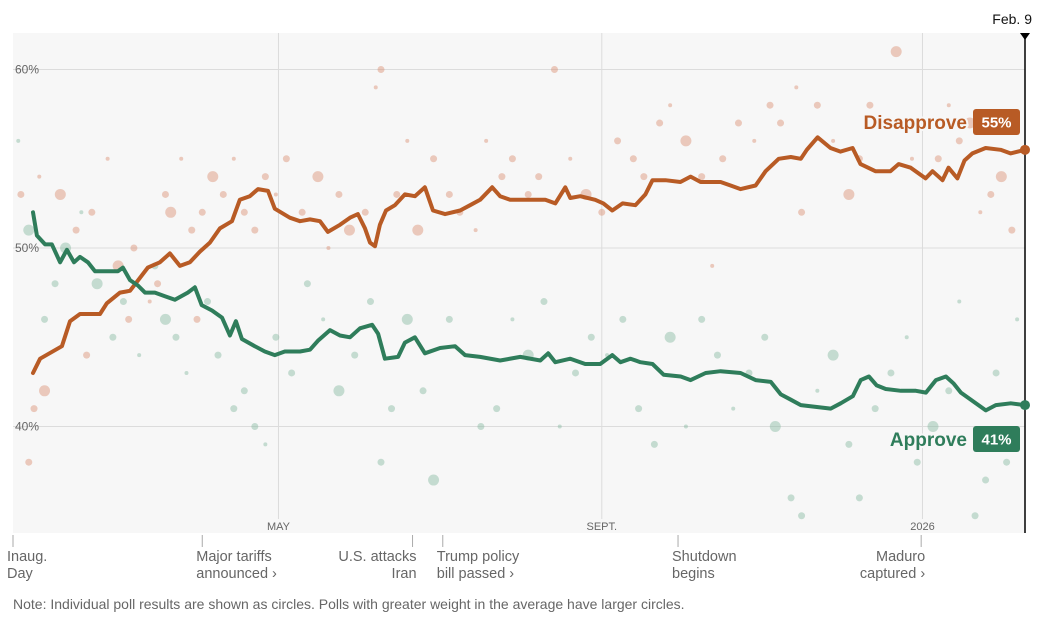 This screenshot has width=1055, height=624. What do you see at coordinates (467, 541) in the screenshot?
I see `event-ticks` at bounding box center [467, 541].